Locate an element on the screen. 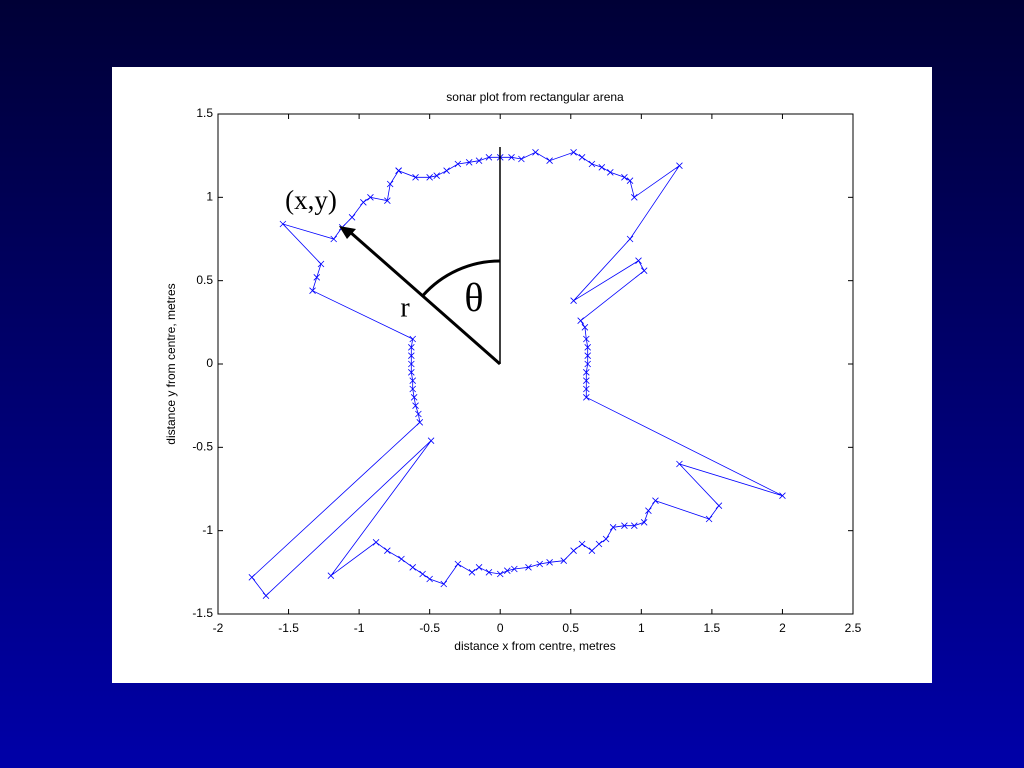 The width and height of the screenshot is (1024, 768). radius-arrow is located at coordinates (425, 298).